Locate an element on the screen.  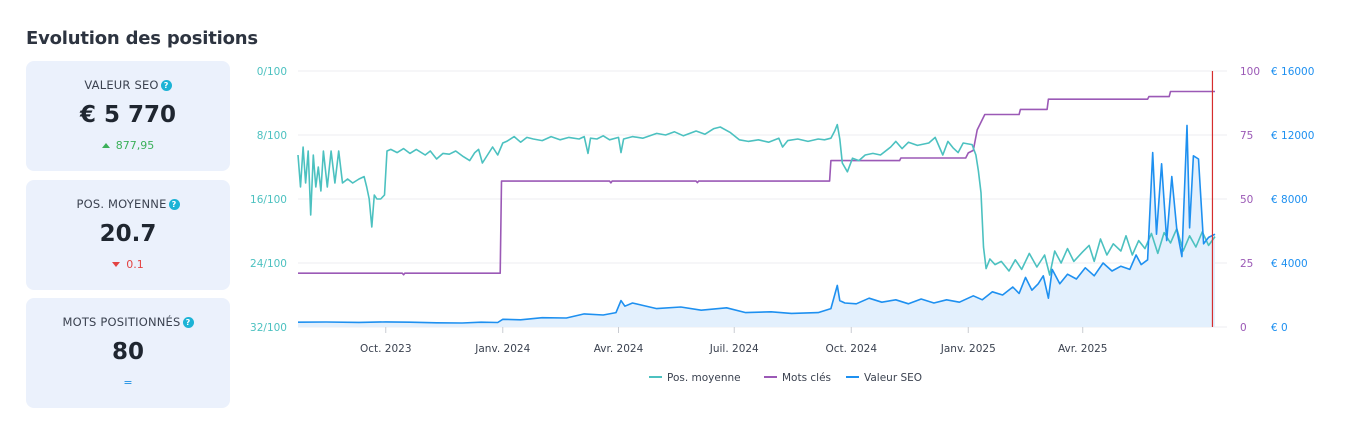
legend-item-pos-moyenne: Pos. moyenne is located at coordinates (695, 378).